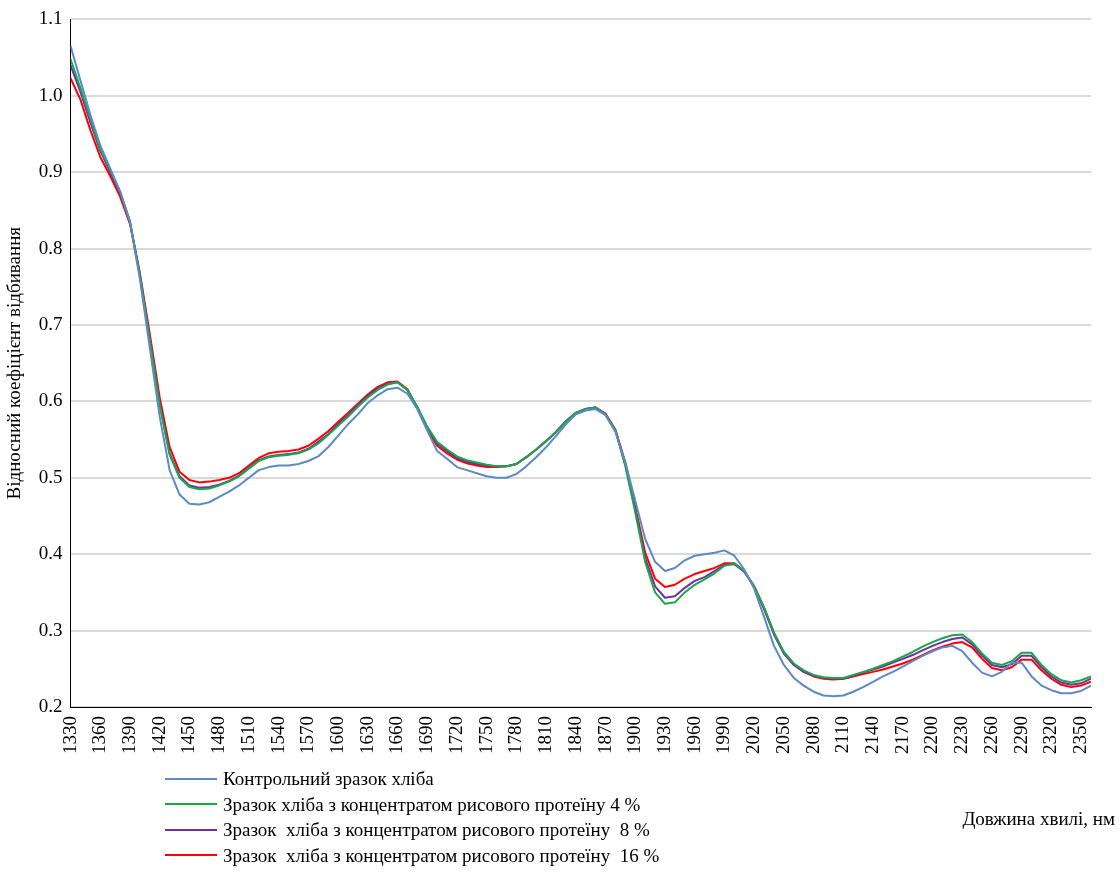 The width and height of the screenshot is (1119, 872). I want to click on x-tick-label: 1810, so click(545, 735).